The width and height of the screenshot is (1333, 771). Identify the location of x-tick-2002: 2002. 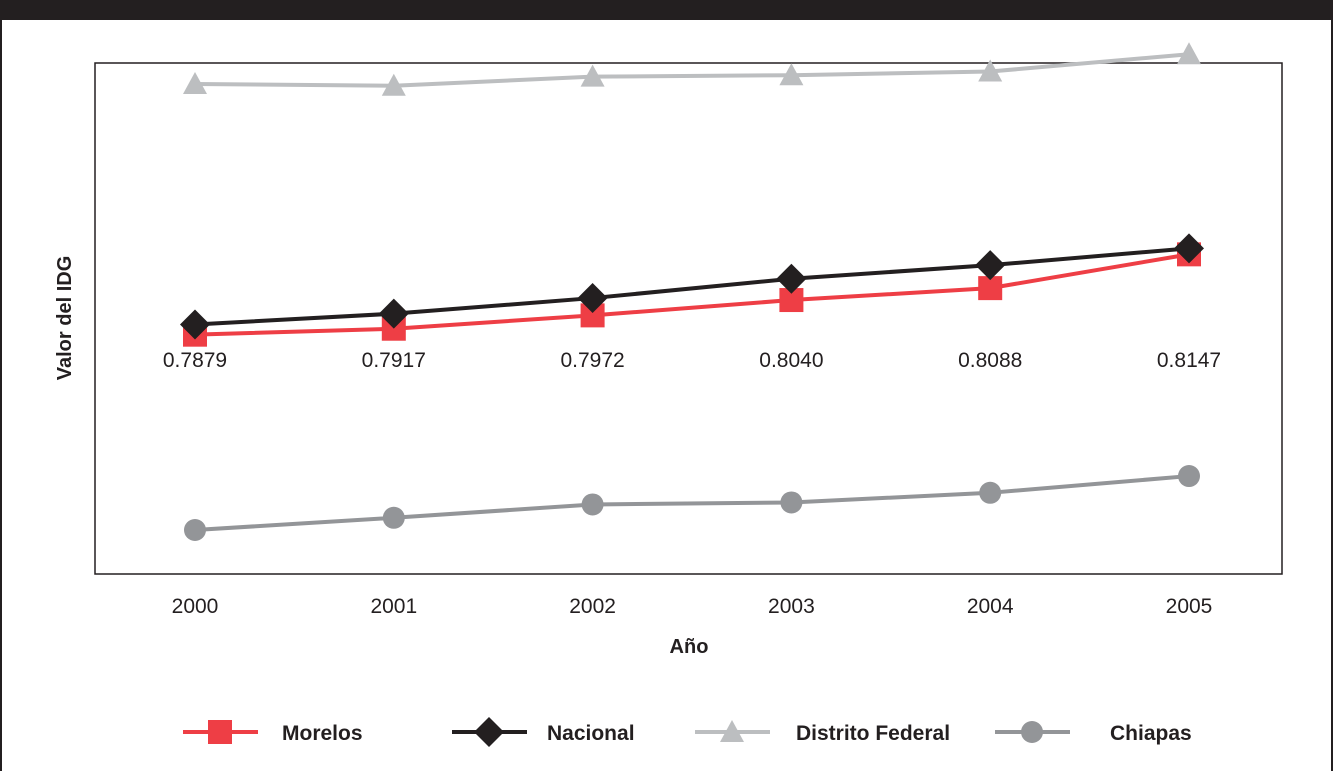
(592, 606).